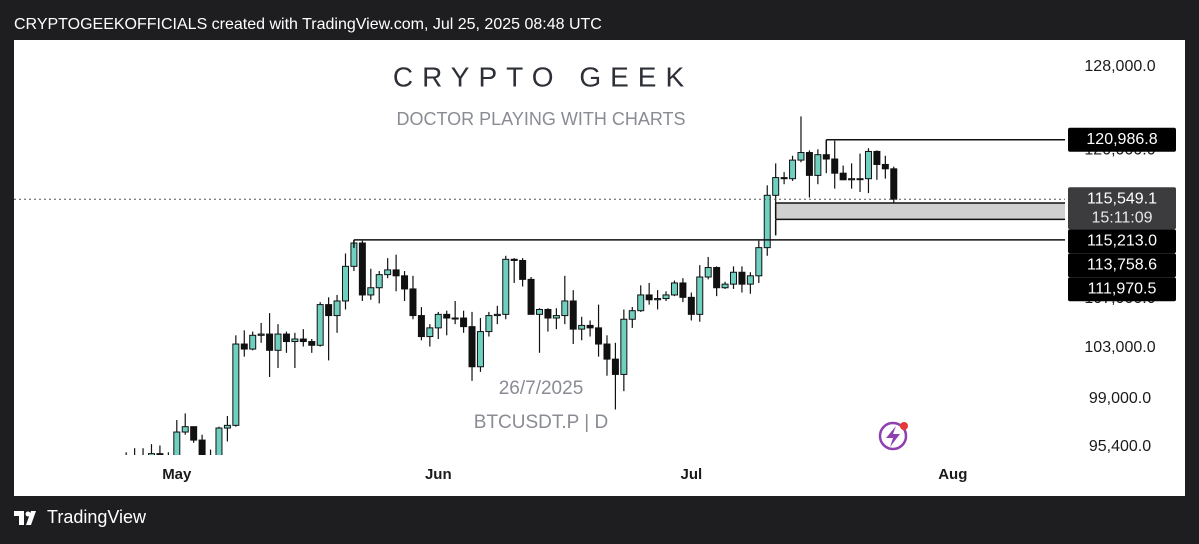 The image size is (1199, 544). I want to click on y-tick-label: 99,000.0, so click(1120, 398).